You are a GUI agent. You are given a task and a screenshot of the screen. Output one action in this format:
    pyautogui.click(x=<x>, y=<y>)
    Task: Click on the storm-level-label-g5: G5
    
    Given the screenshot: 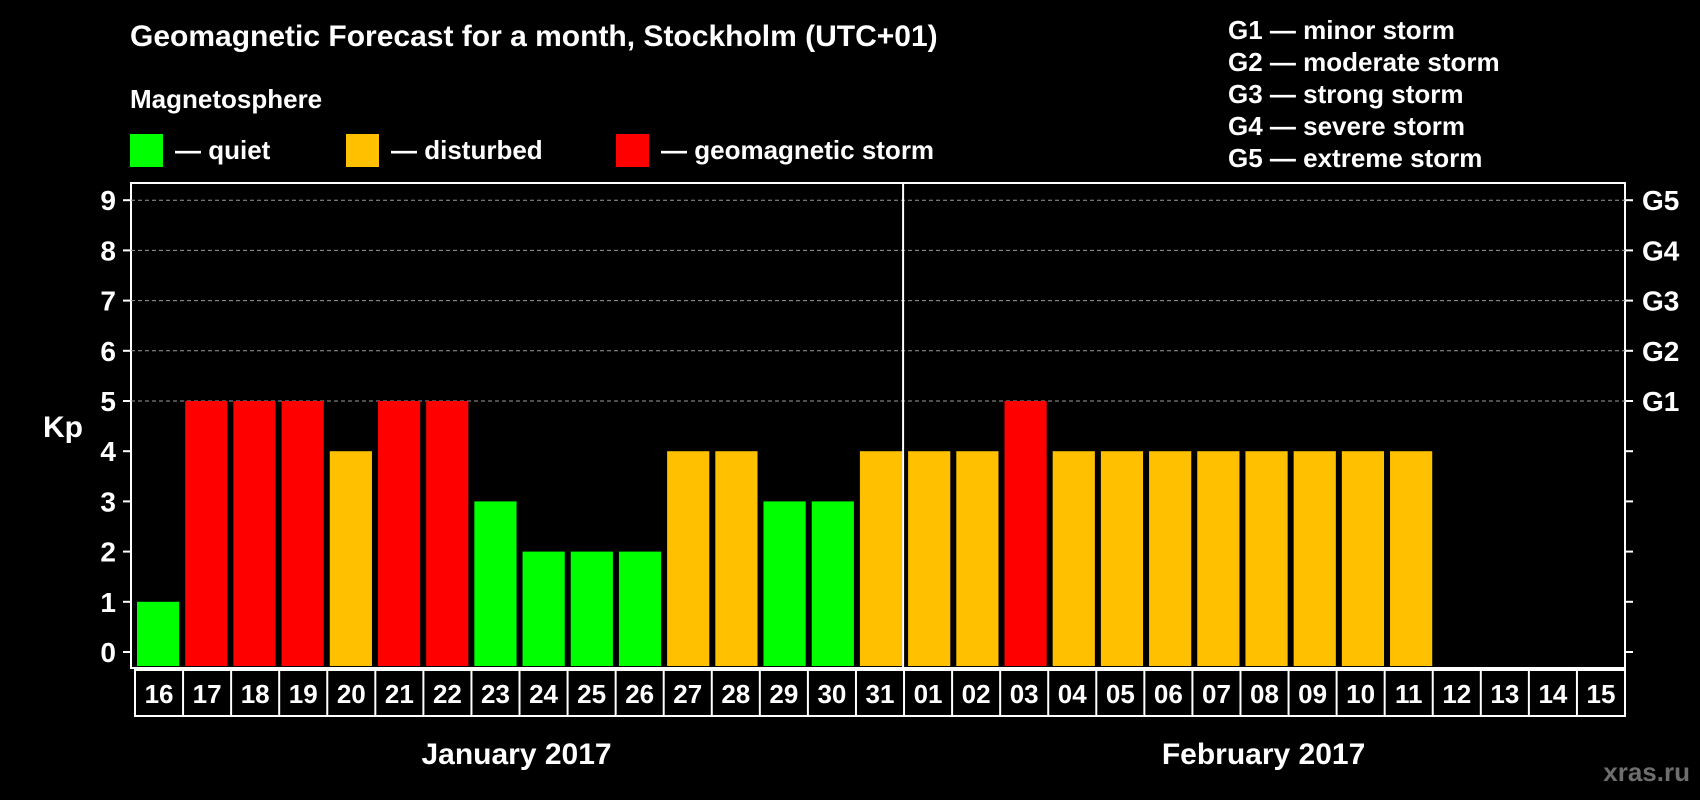 What is the action you would take?
    pyautogui.click(x=1660, y=200)
    